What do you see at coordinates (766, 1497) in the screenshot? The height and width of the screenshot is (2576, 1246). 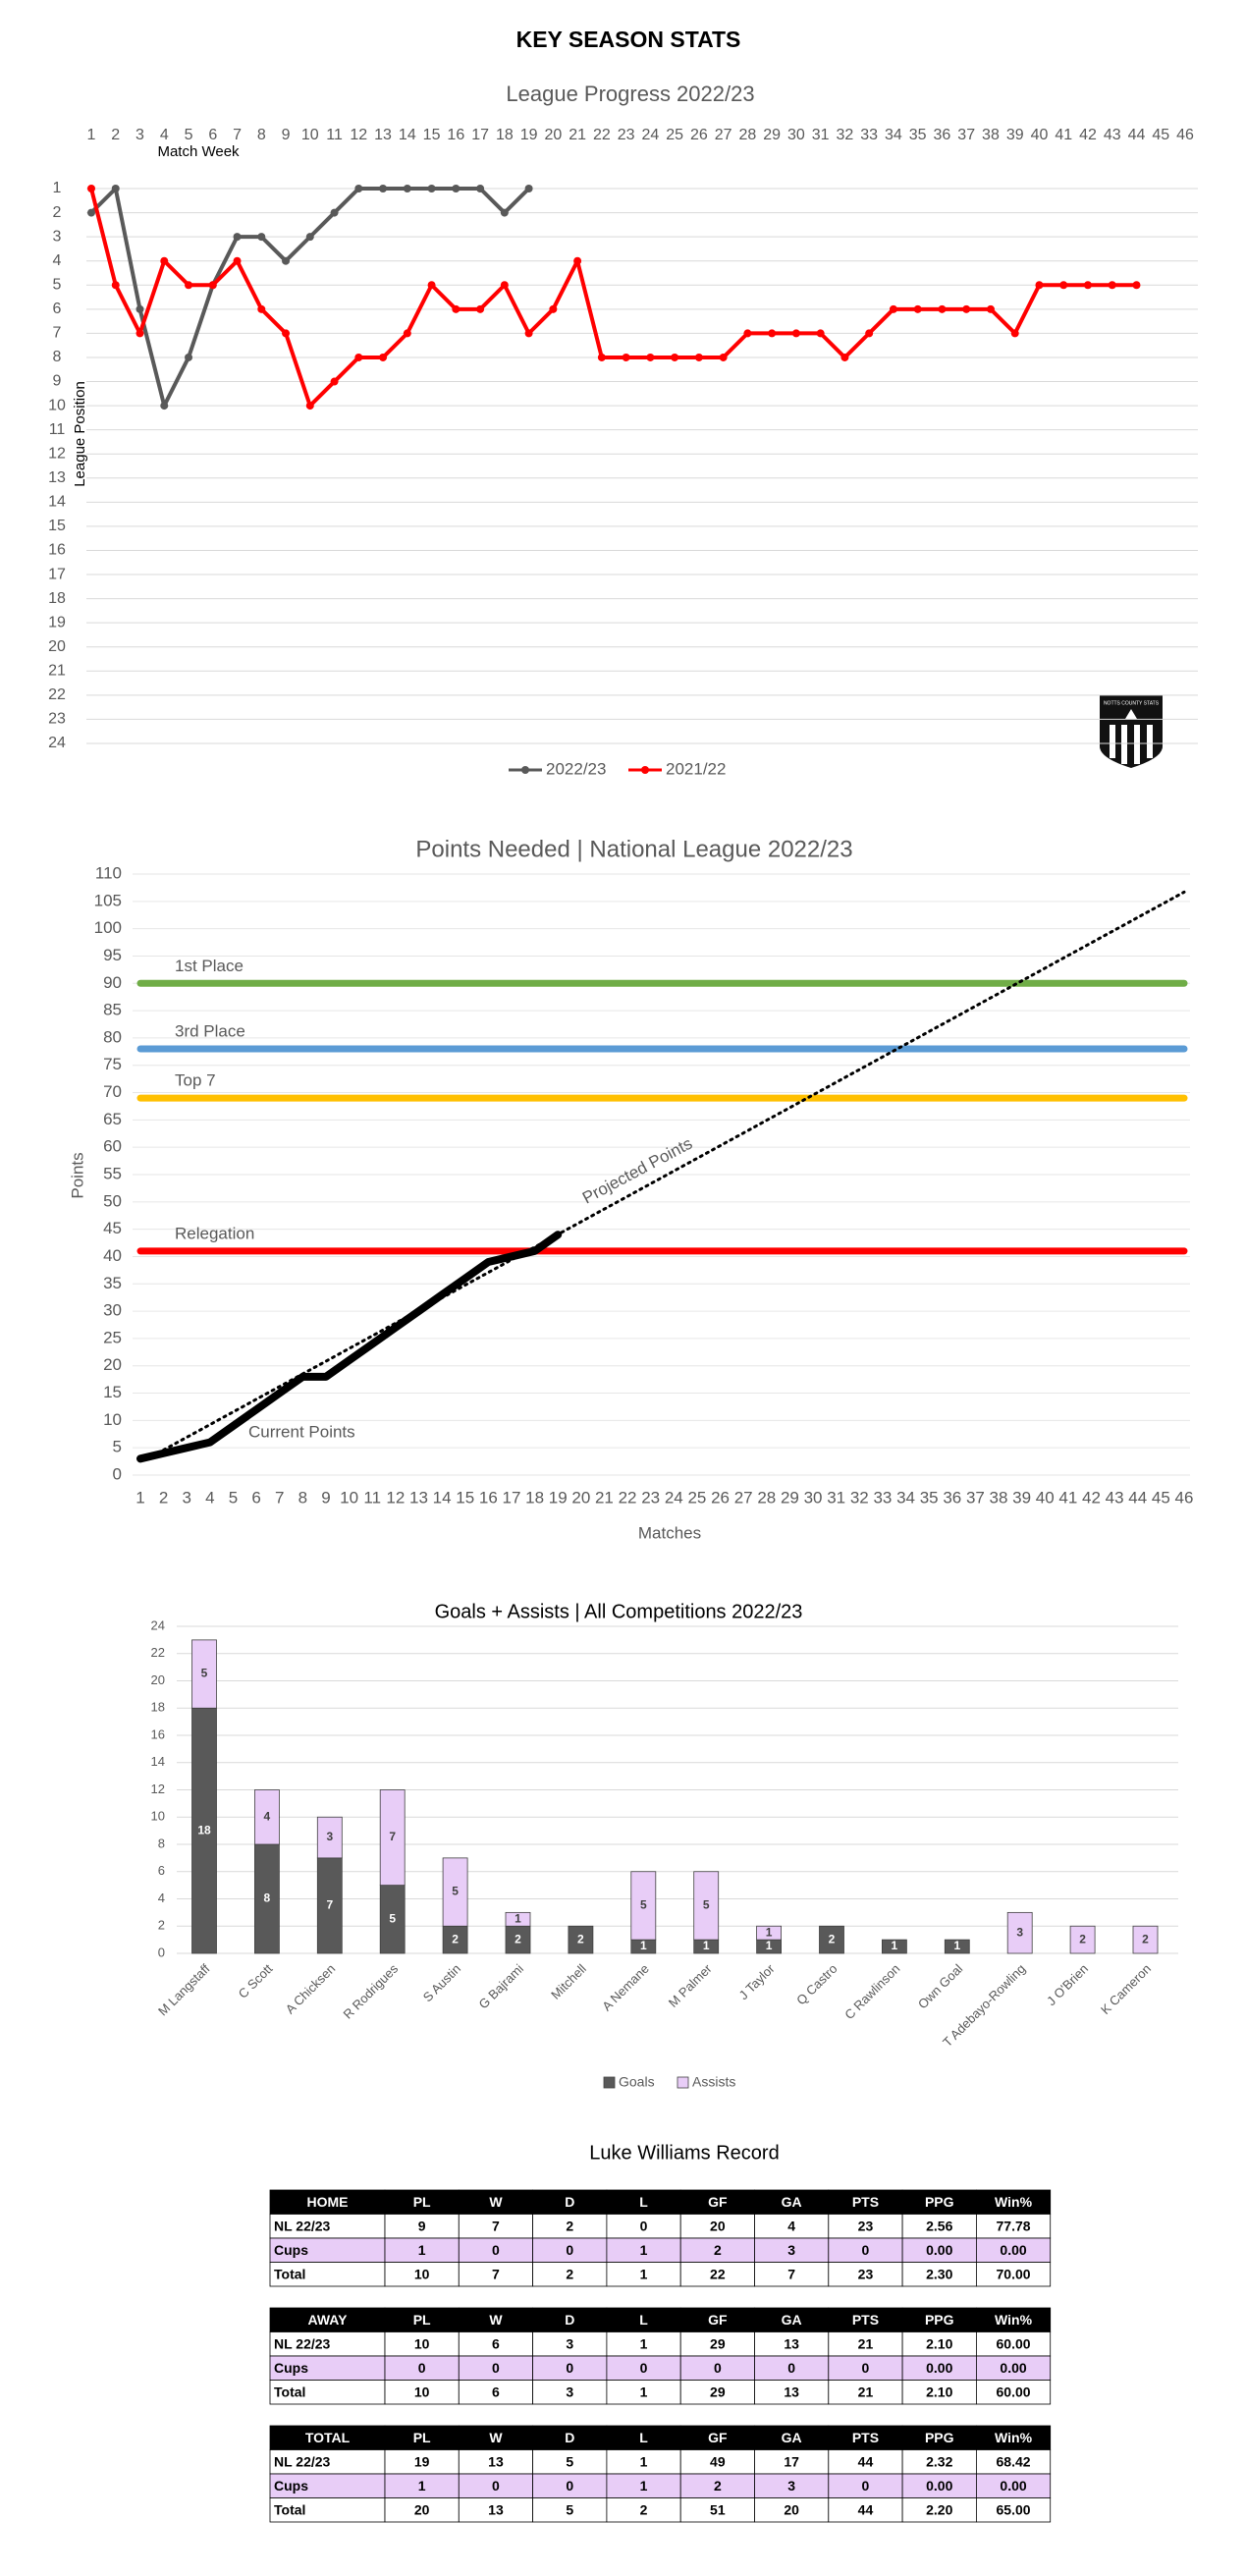 I see `x-tick-label: 28` at bounding box center [766, 1497].